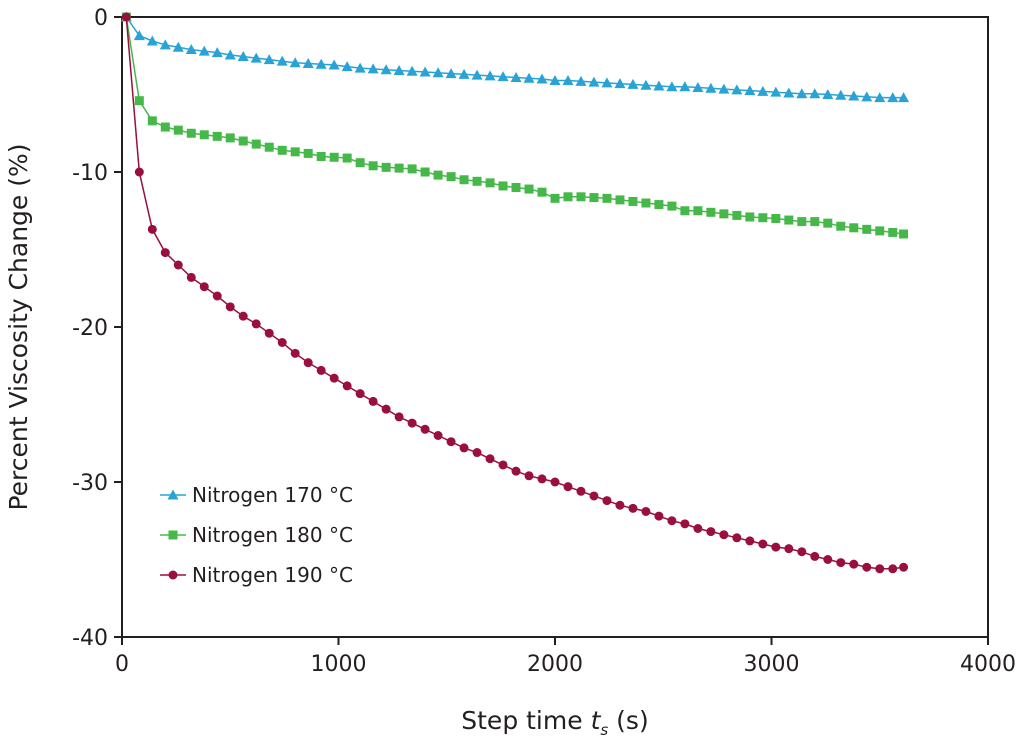  Describe the element at coordinates (173, 575) in the screenshot. I see `legend-marker-circle` at that location.